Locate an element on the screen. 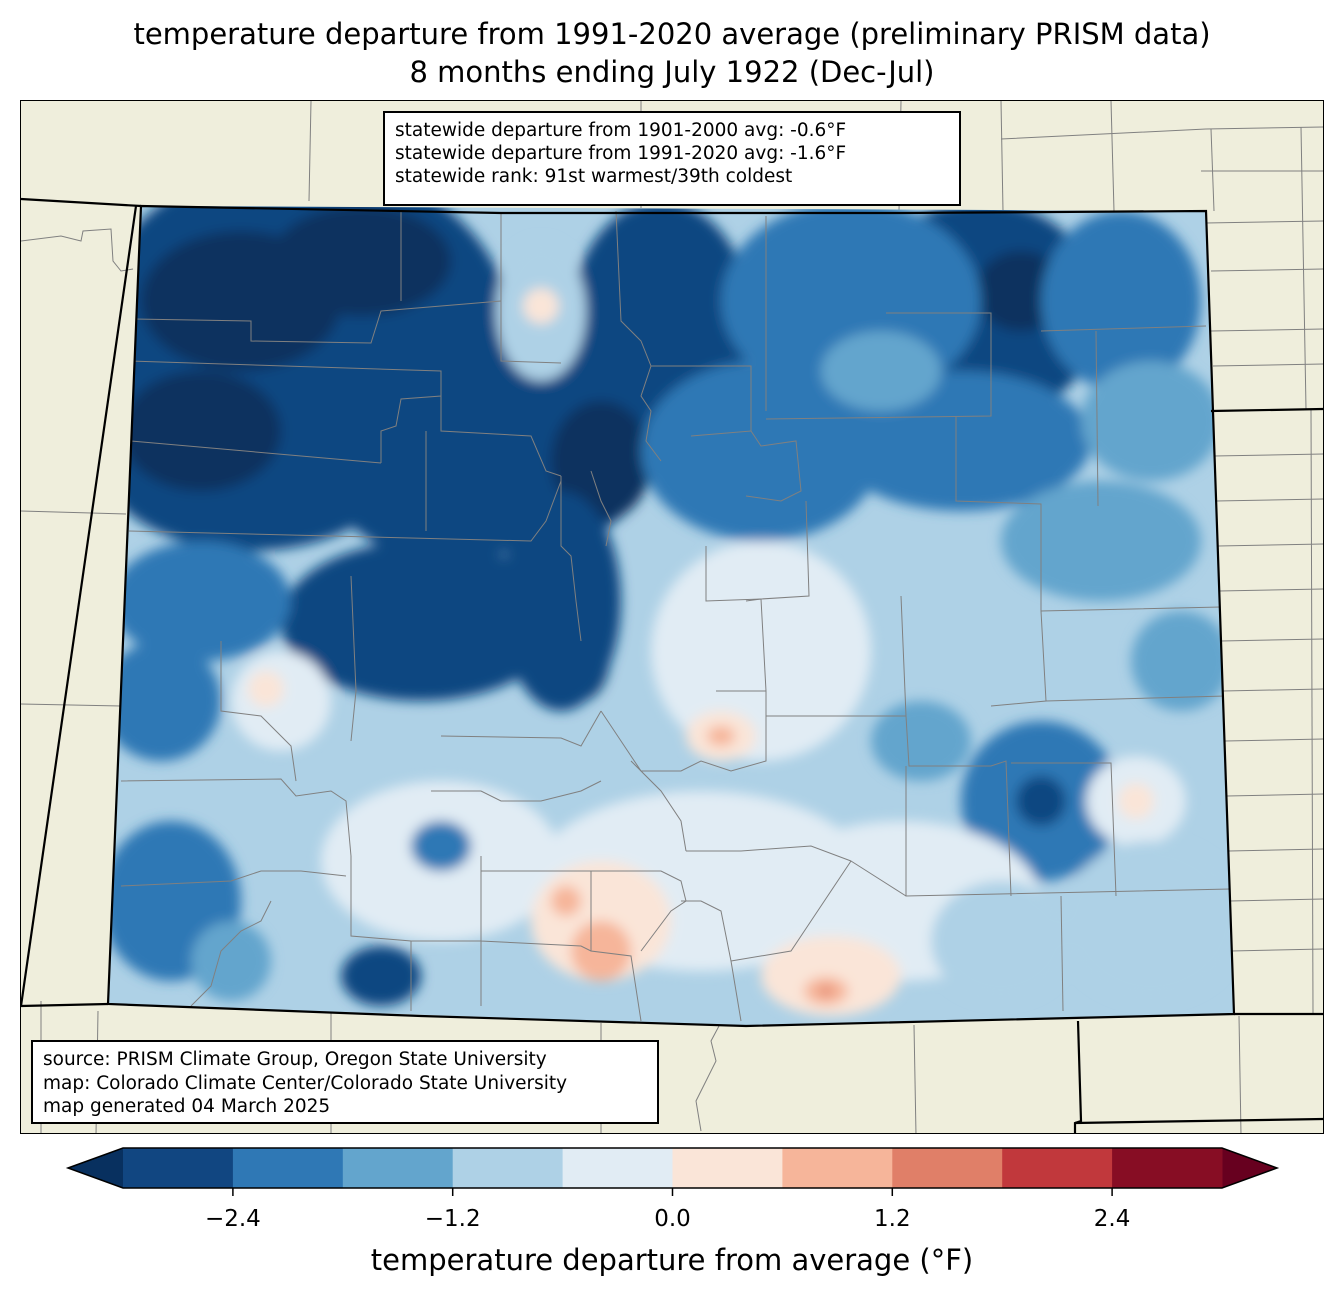  colorbar-tick-label-4: 2.4 is located at coordinates (1112, 1219).